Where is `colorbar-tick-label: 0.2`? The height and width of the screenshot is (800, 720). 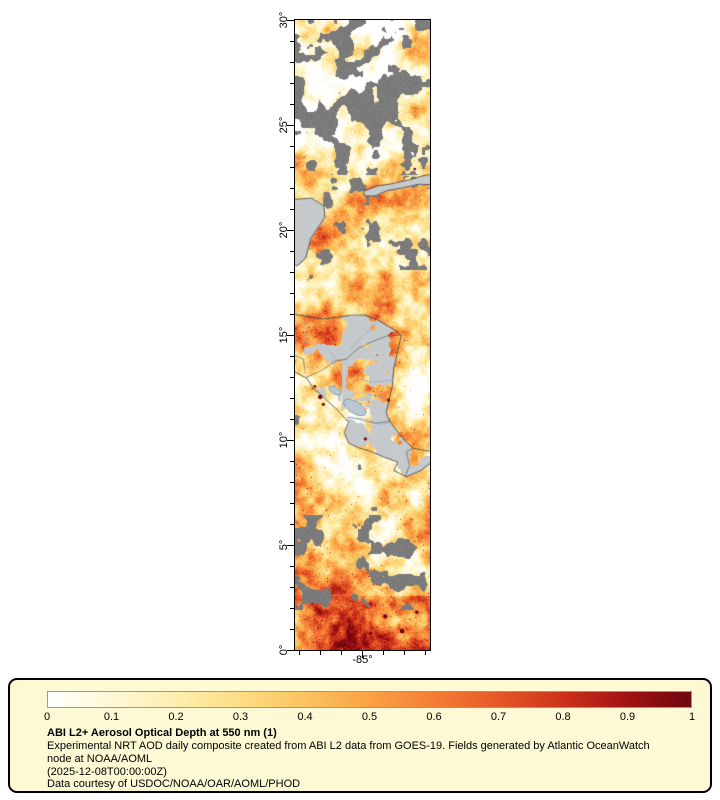 colorbar-tick-label: 0.2 is located at coordinates (176, 717).